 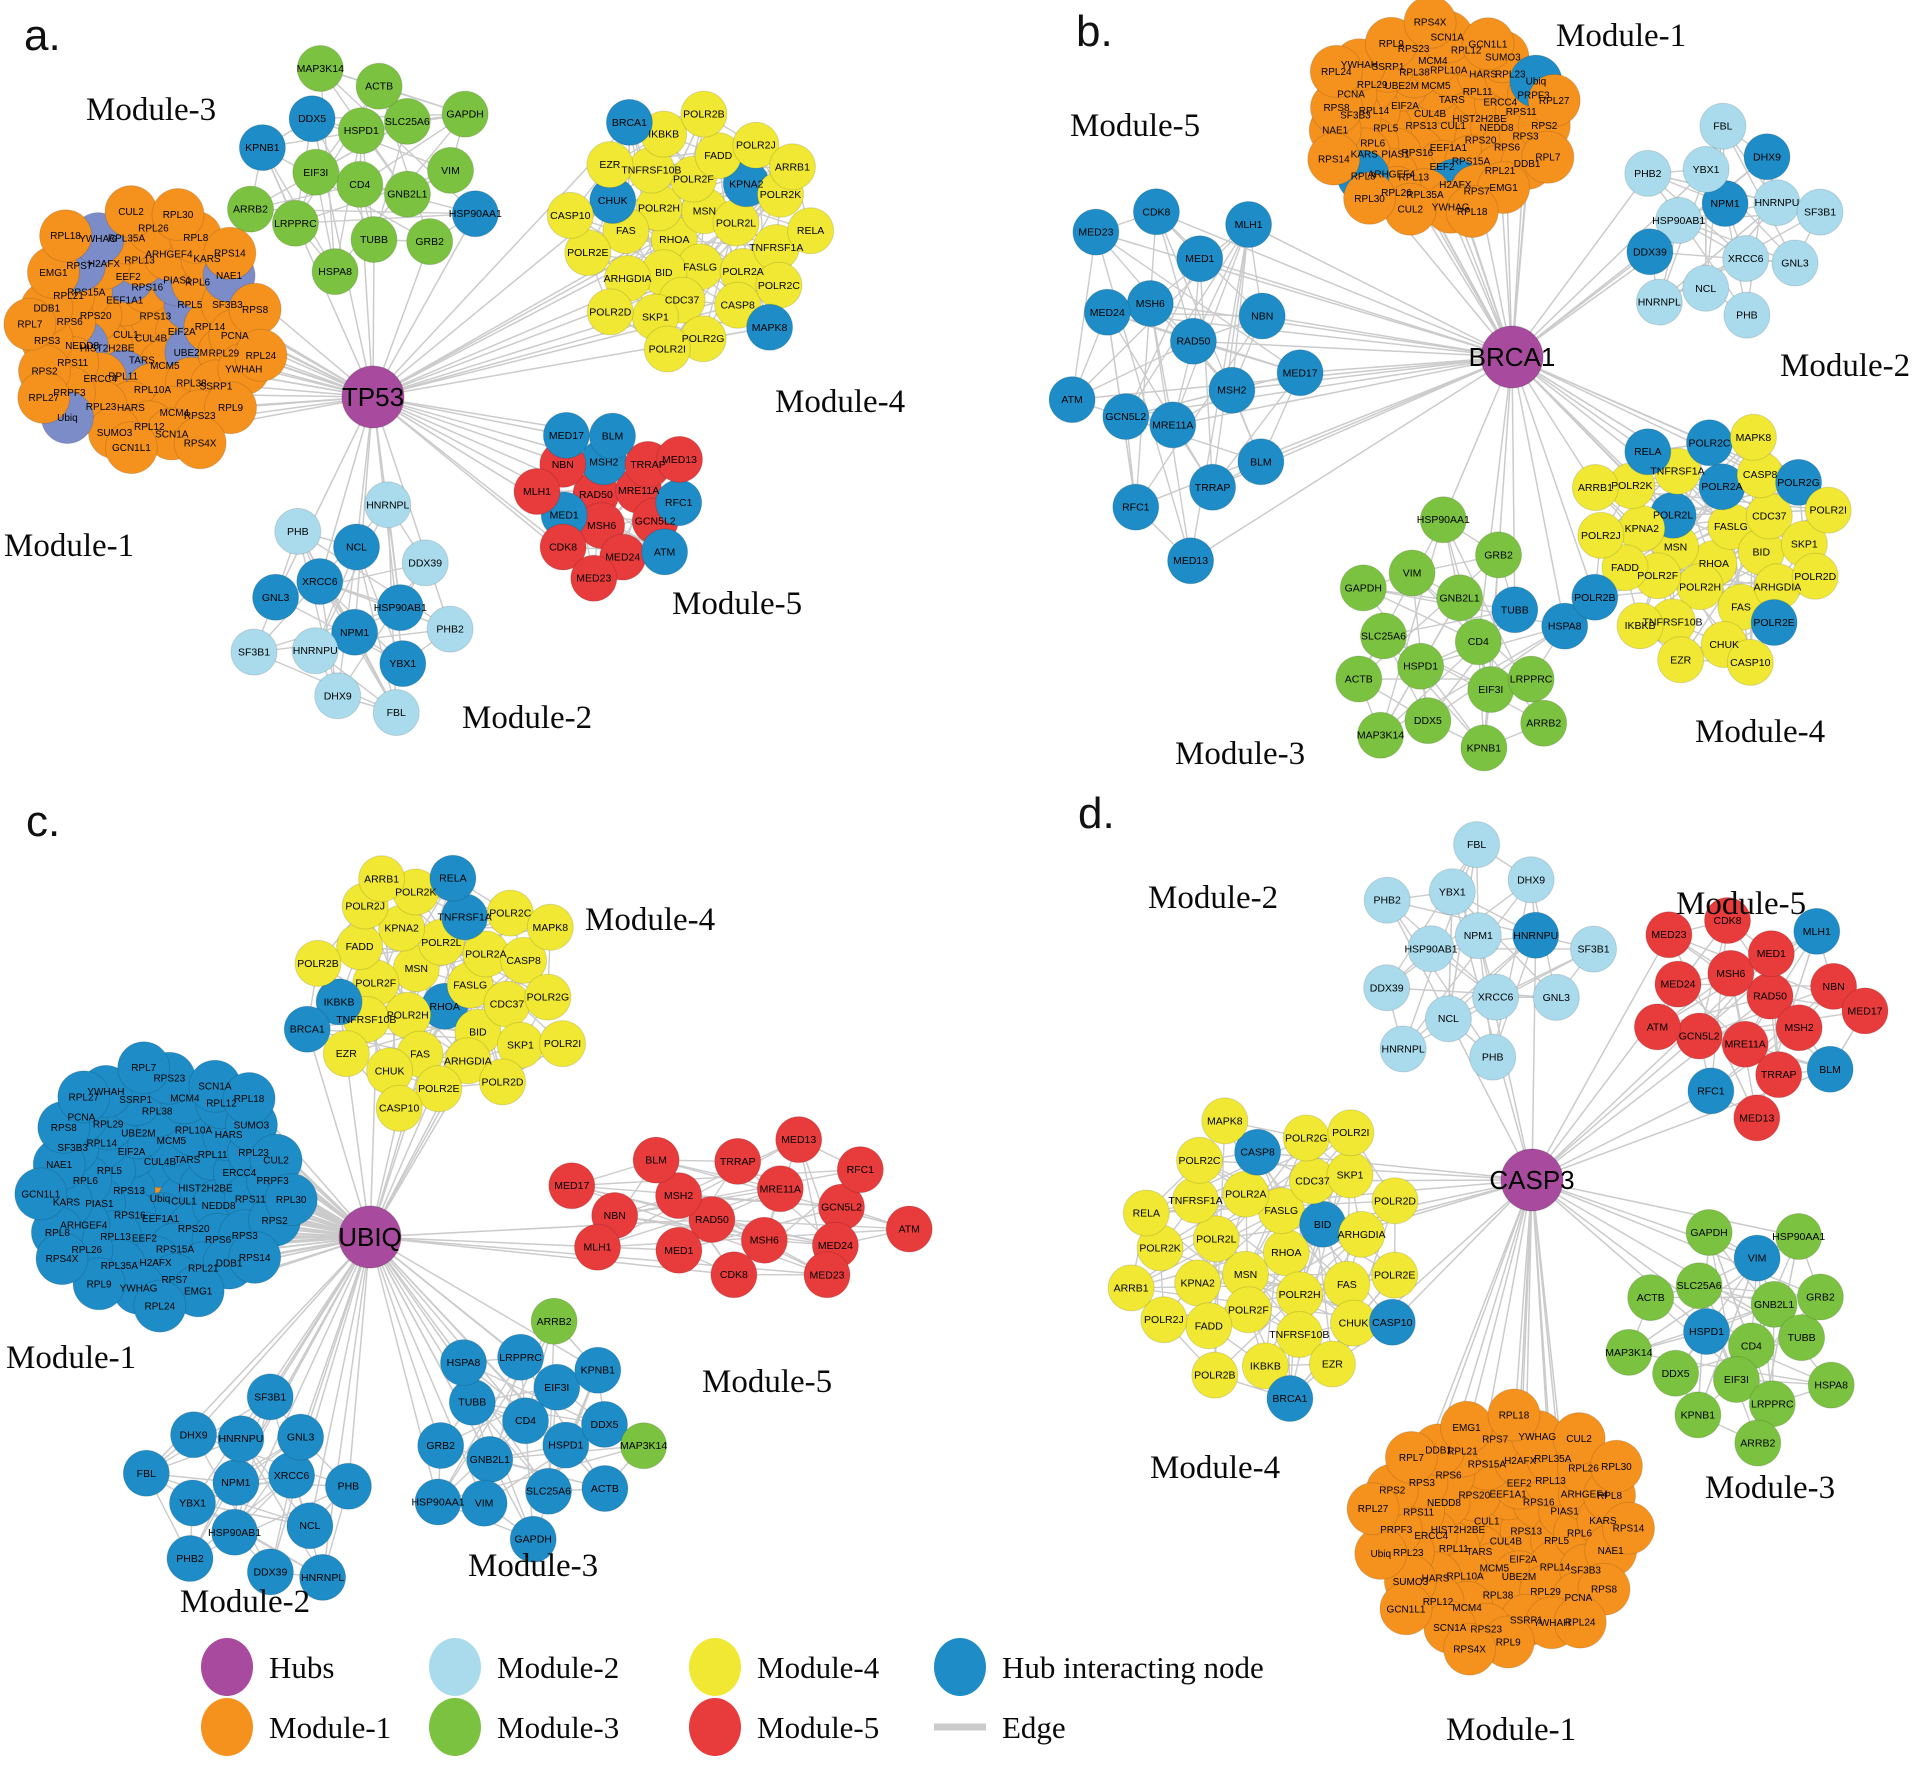 I want to click on node-lrpprc, so click(x=295, y=223).